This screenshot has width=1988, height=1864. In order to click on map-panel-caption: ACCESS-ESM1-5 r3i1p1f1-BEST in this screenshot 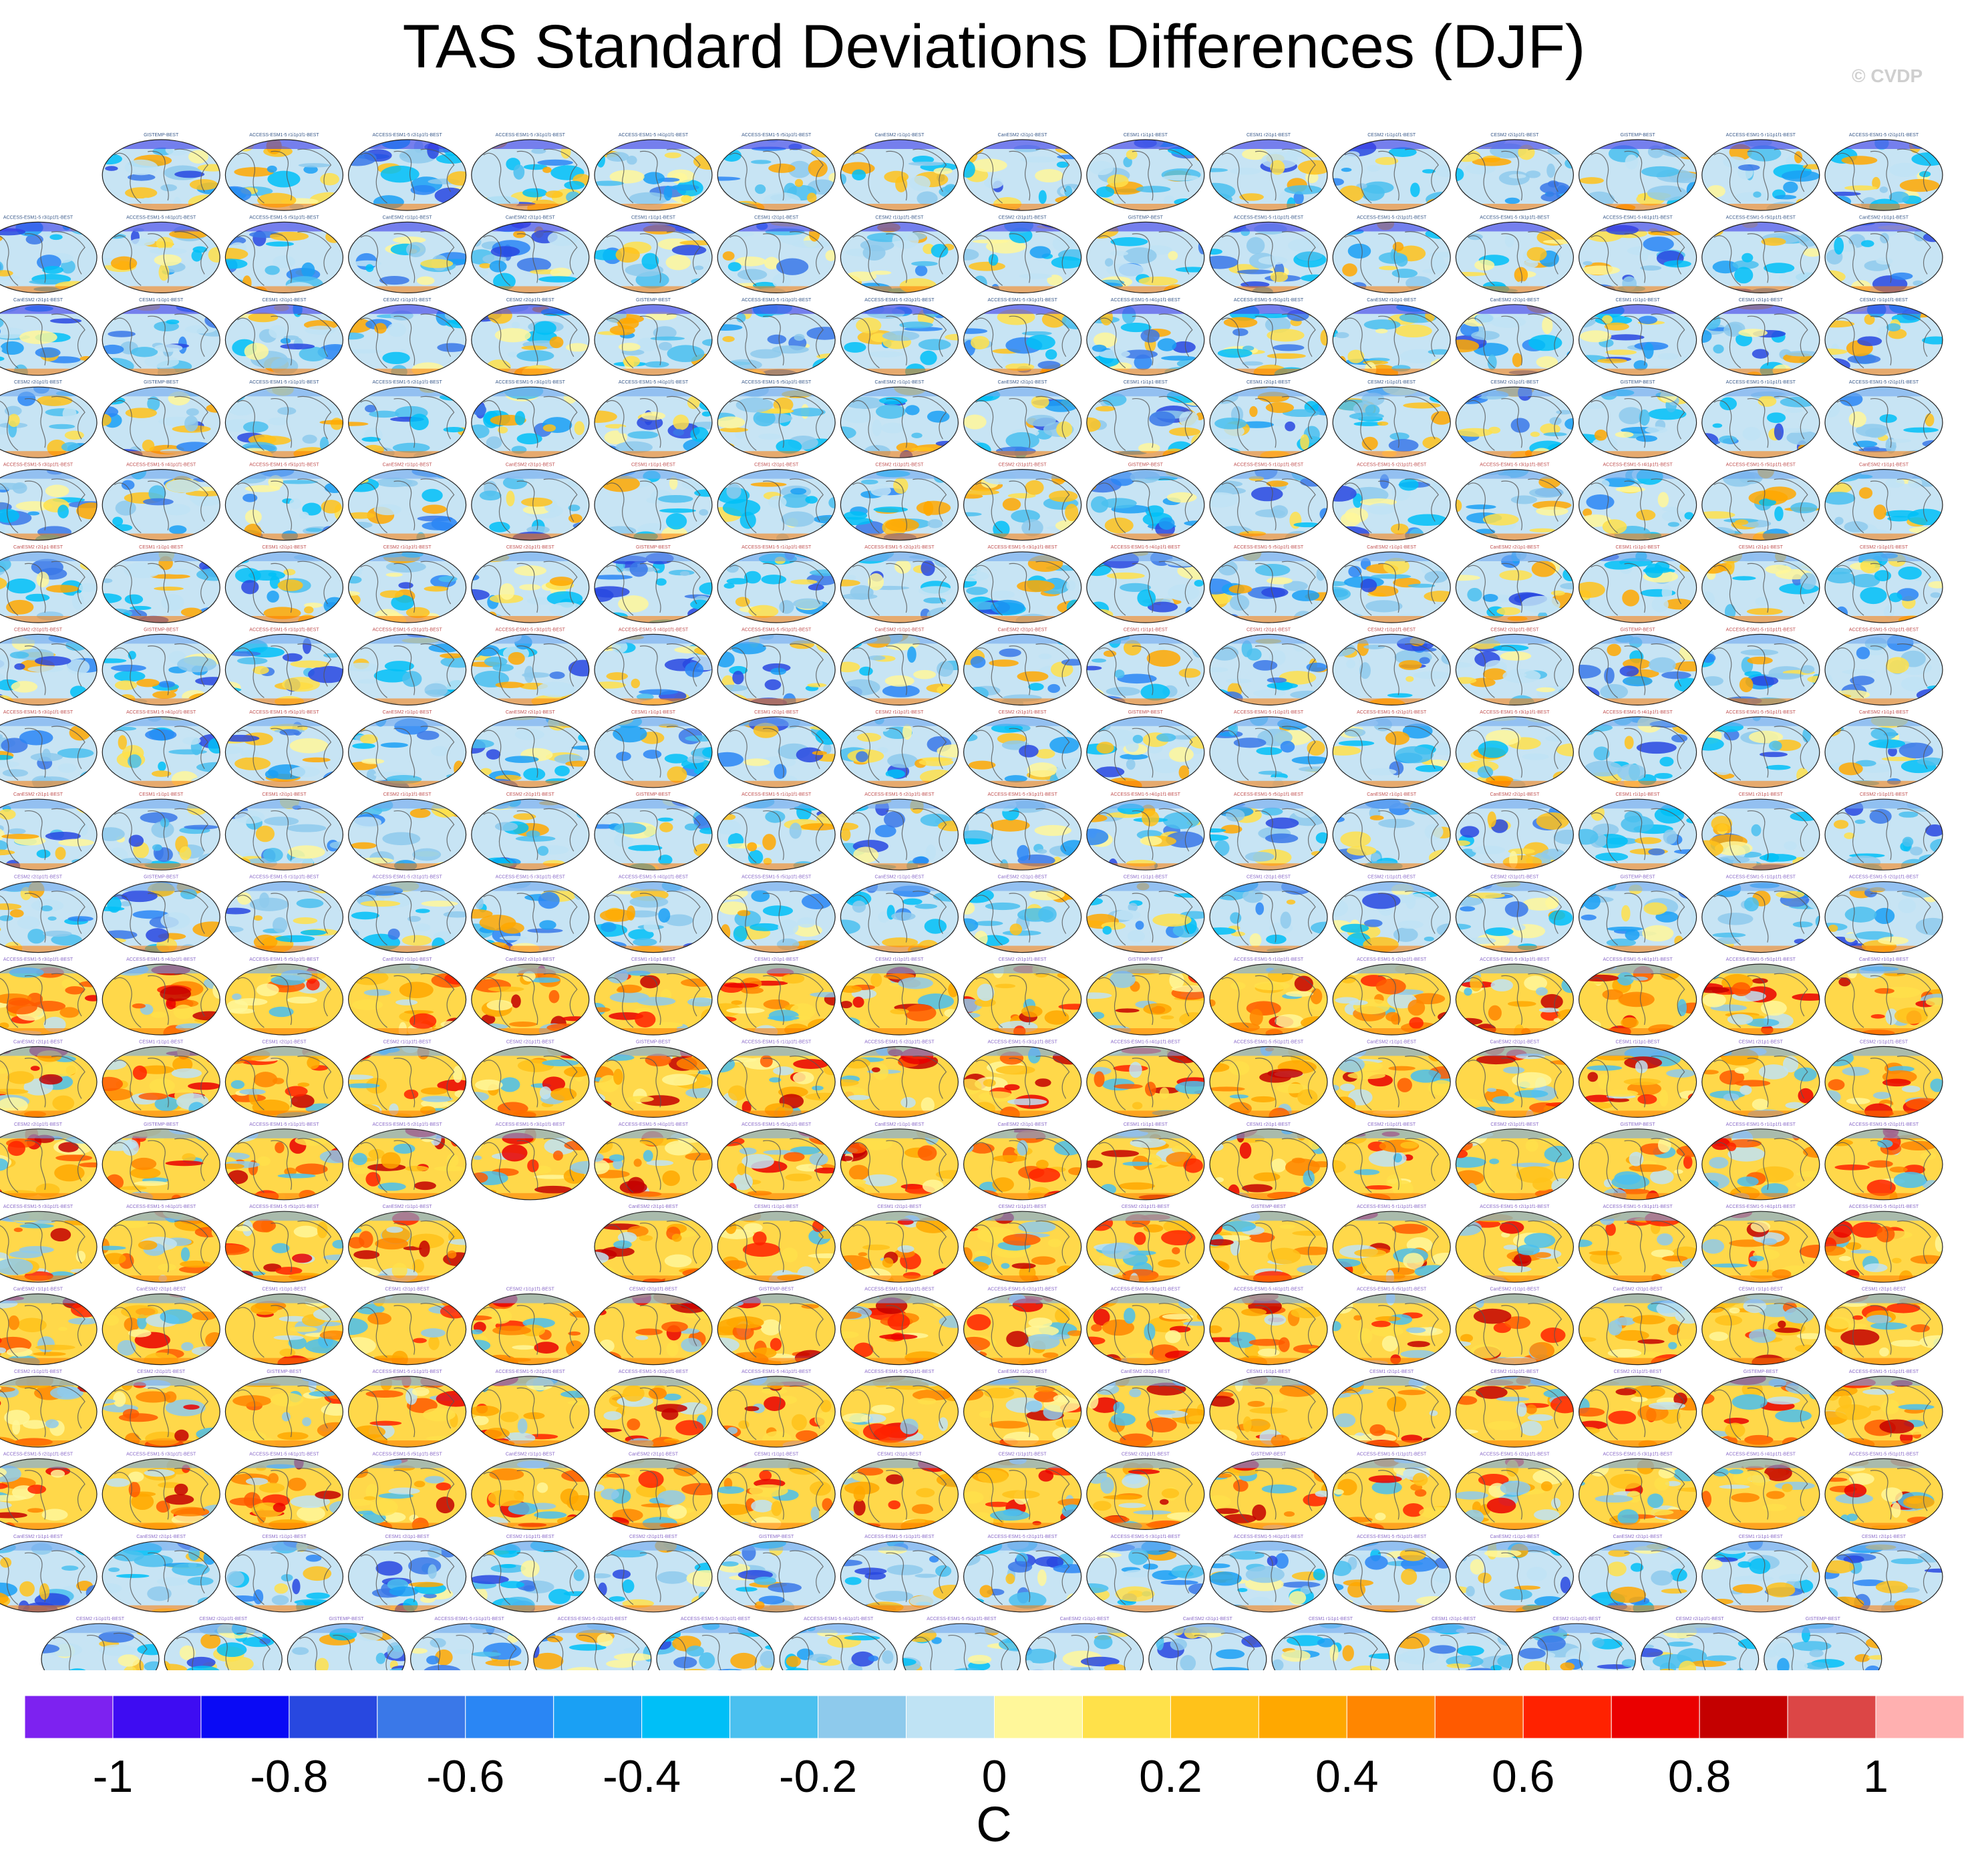, I will do `click(1515, 217)`.